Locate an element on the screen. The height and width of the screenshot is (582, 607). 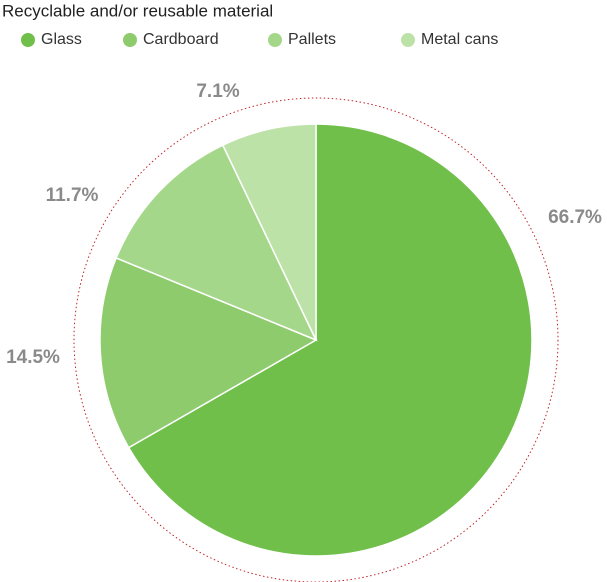
chart-title: Recyclable and/or reusable material is located at coordinates (137, 10).